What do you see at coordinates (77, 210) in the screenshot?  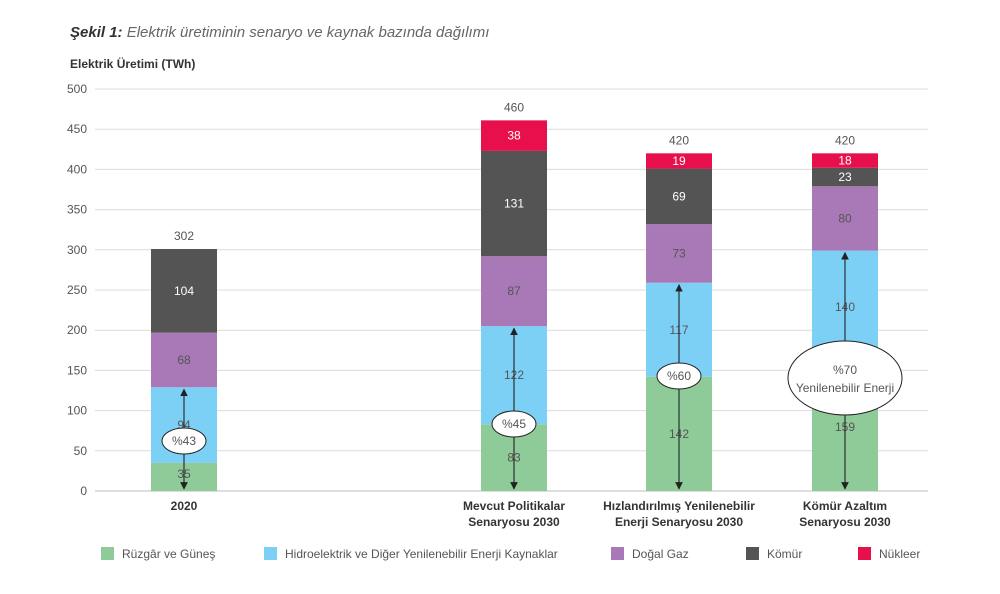 I see `y-tick-label: 350` at bounding box center [77, 210].